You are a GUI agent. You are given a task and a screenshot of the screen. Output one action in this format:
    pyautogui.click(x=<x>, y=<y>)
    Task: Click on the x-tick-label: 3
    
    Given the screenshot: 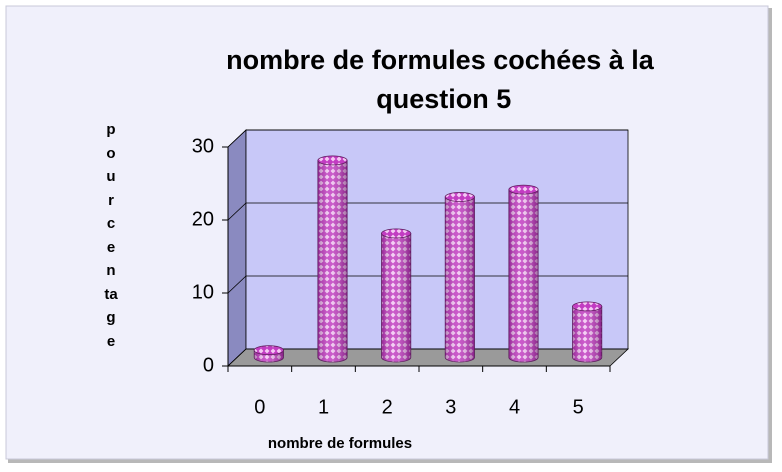 What is the action you would take?
    pyautogui.click(x=450, y=407)
    